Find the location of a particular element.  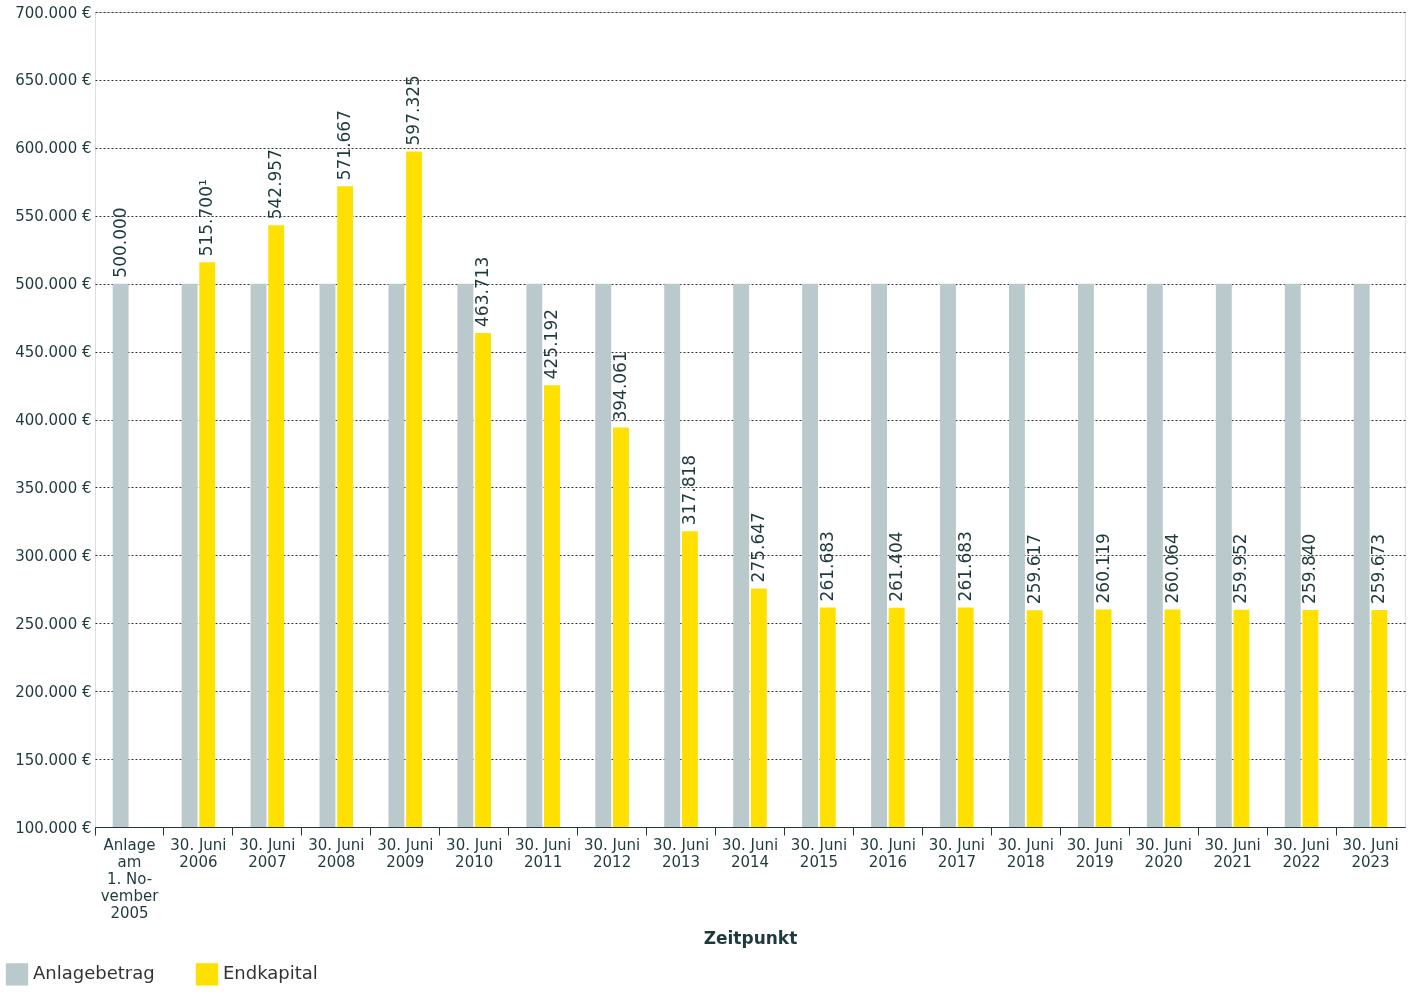

x-tick-label: Anlage am 1. No- vember 2005 is located at coordinates (130, 878).